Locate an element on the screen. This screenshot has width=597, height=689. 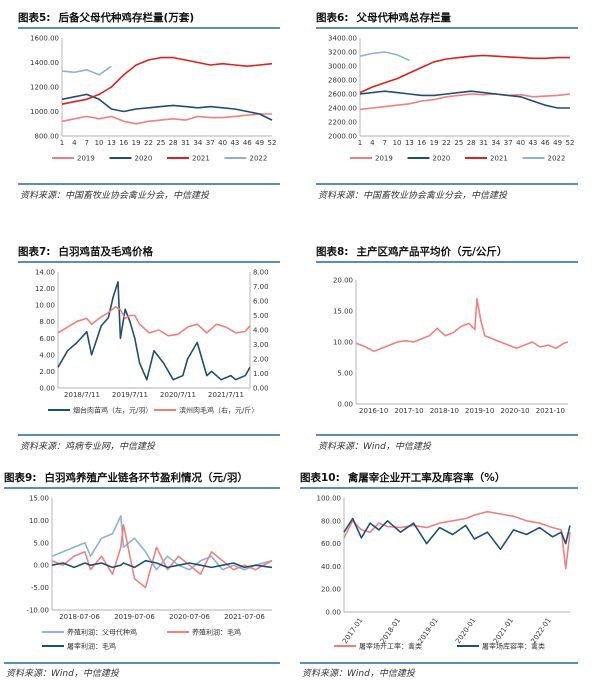
x-tick-label: 2020-01 is located at coordinates (465, 631).